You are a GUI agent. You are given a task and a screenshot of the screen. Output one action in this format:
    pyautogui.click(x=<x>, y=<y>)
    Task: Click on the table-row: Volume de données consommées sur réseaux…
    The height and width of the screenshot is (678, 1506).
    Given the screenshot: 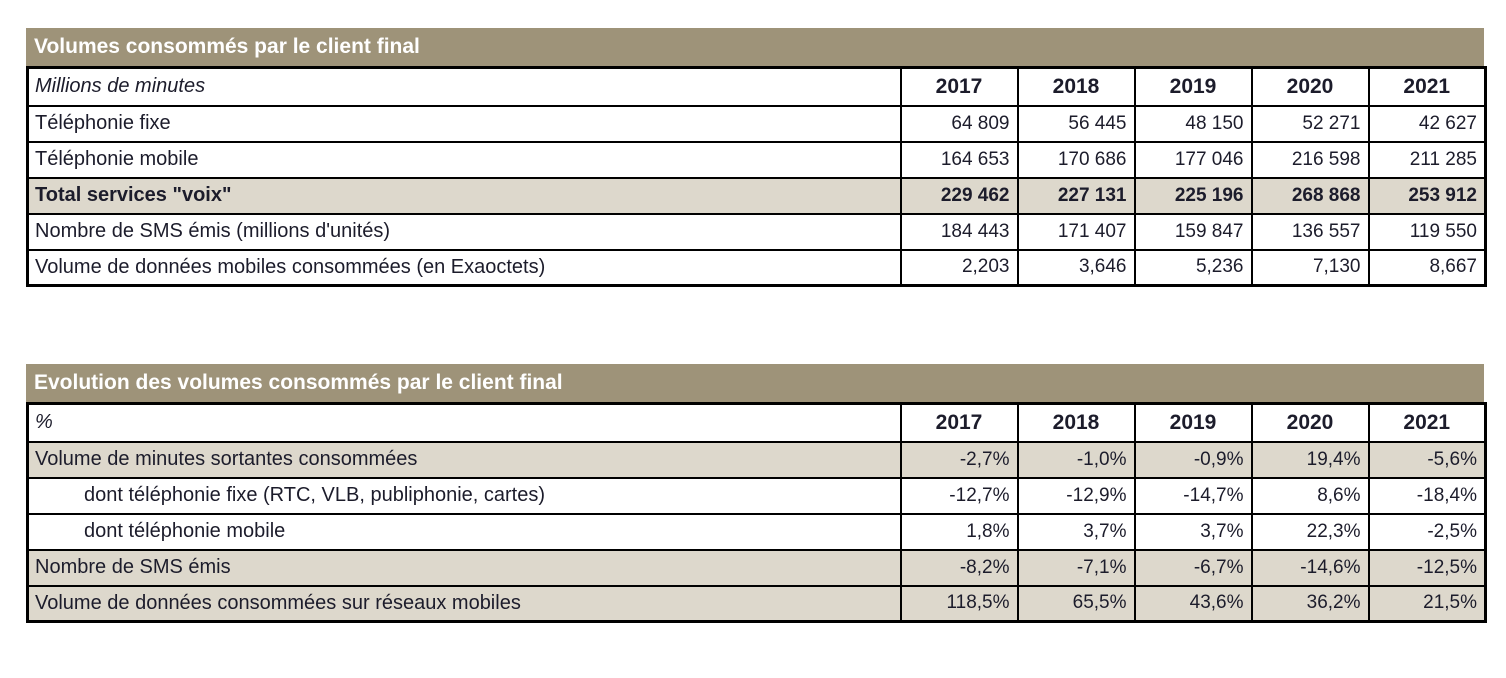 What is the action you would take?
    pyautogui.click(x=756, y=603)
    